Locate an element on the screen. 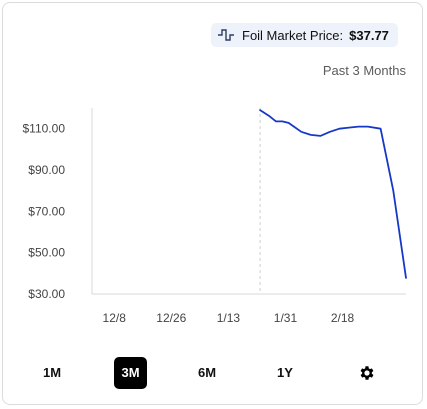 The width and height of the screenshot is (427, 409). x-tick-label: 2/18 is located at coordinates (343, 318).